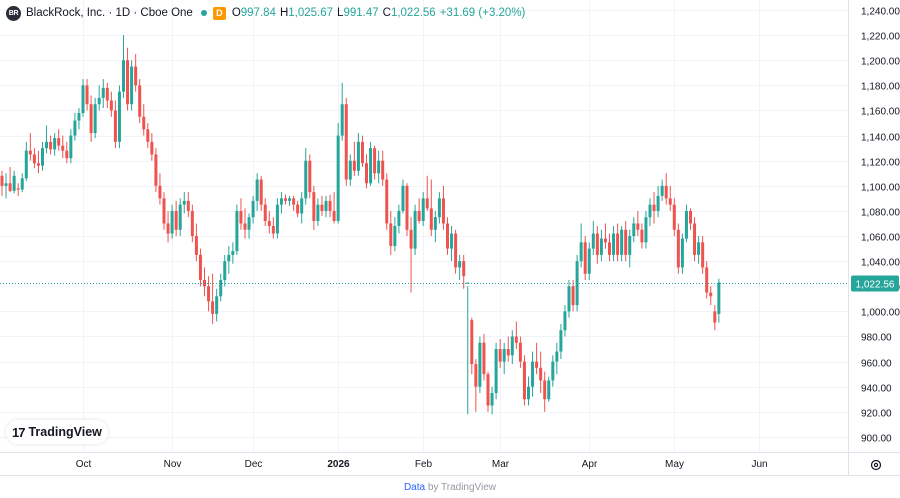  I want to click on high-label: H, so click(284, 13).